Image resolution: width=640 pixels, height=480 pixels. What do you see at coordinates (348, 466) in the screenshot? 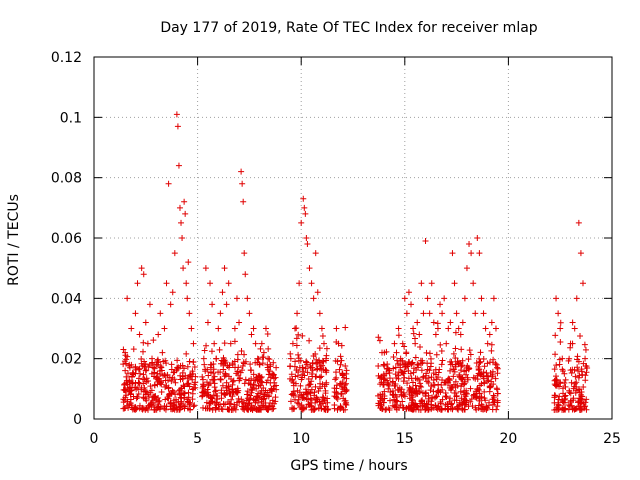
I see `x-axis-label: GPS time / hours` at bounding box center [348, 466].